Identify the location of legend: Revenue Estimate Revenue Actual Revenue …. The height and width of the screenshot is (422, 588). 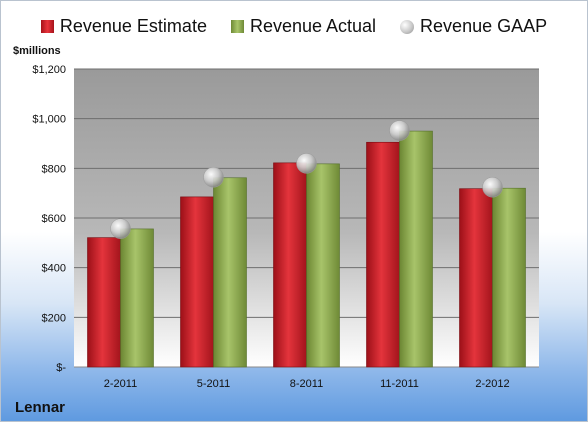
(294, 26).